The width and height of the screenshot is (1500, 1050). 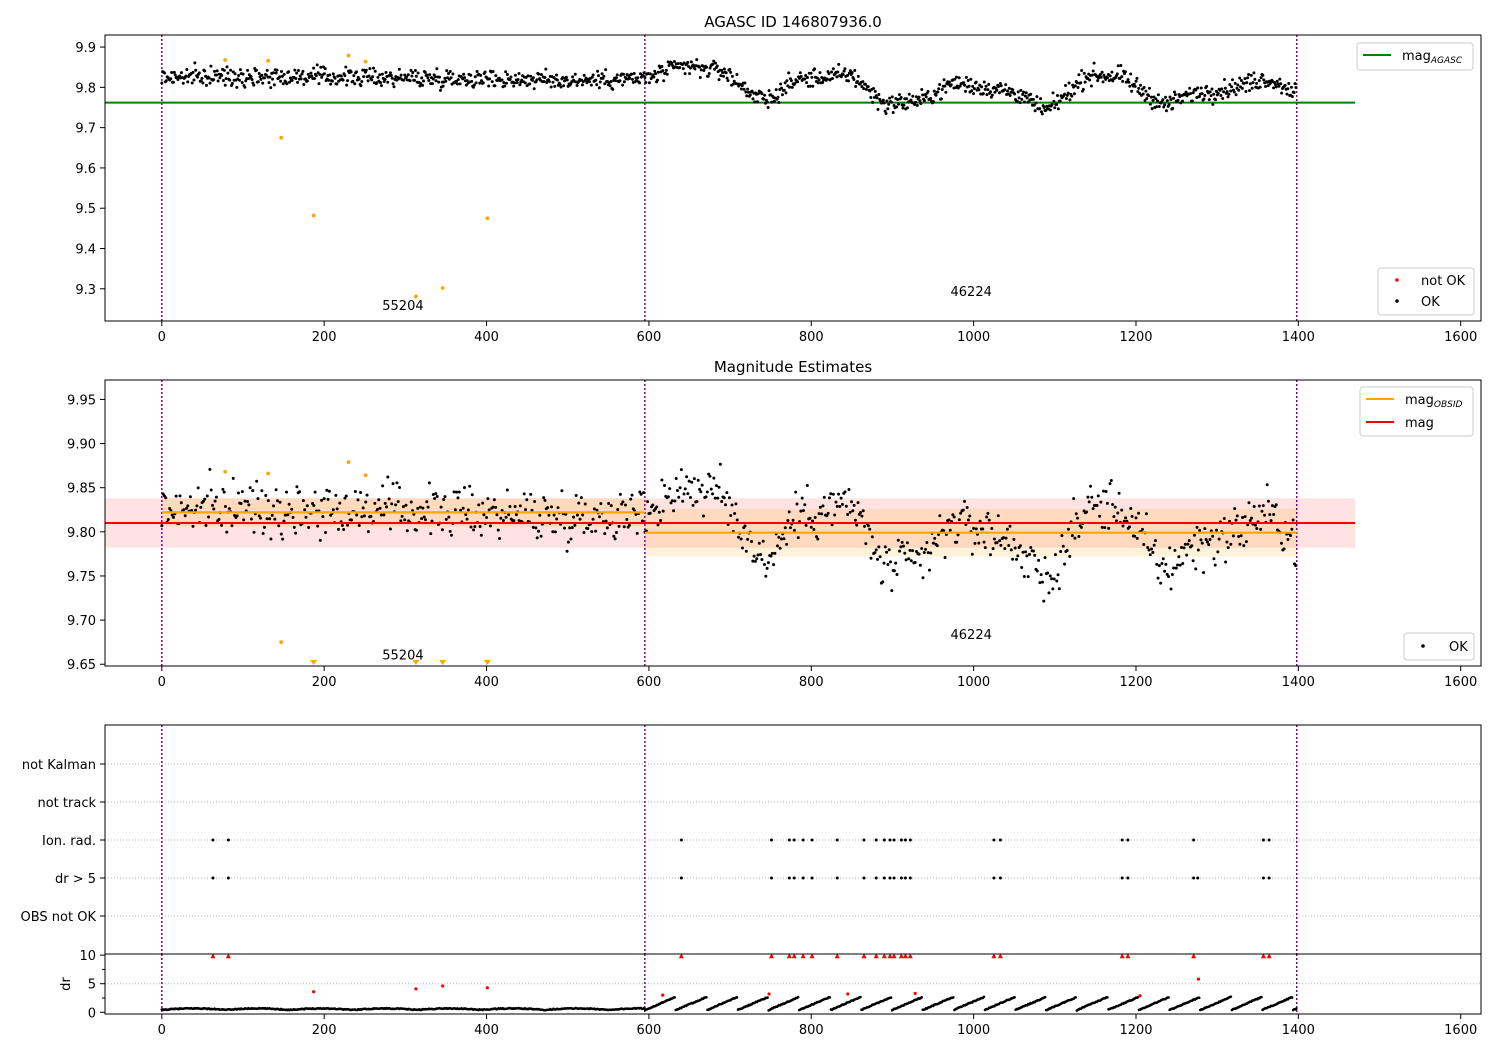 I want to click on agasc-x-tick-label: 1000, so click(x=973, y=337).